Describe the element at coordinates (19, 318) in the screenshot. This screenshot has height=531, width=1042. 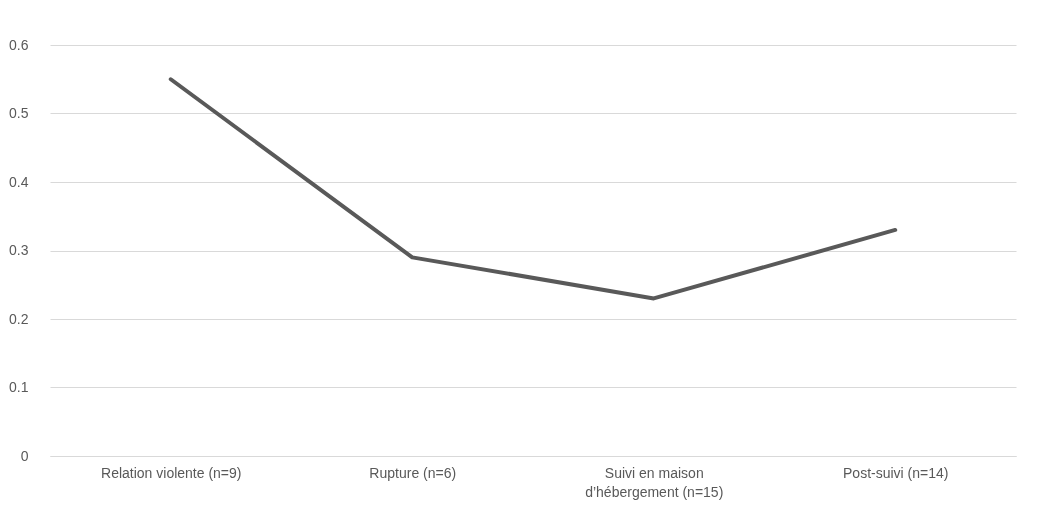
I see `y-tick-label: 0.2` at that location.